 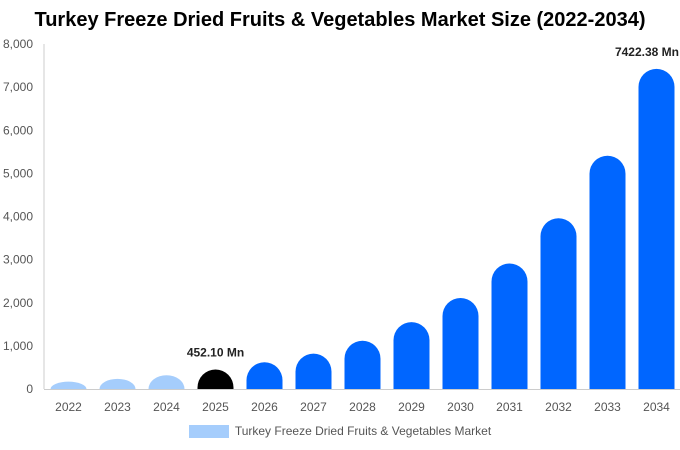 What do you see at coordinates (313, 407) in the screenshot?
I see `x-tick-label: 2027` at bounding box center [313, 407].